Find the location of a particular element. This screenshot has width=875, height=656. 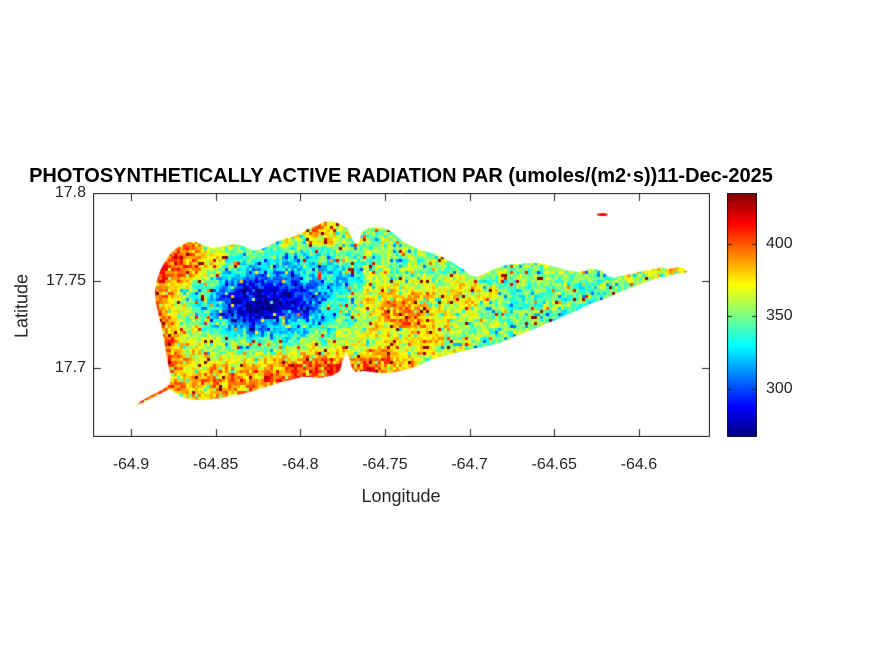

colorbar-tick-label: 400 is located at coordinates (779, 243).